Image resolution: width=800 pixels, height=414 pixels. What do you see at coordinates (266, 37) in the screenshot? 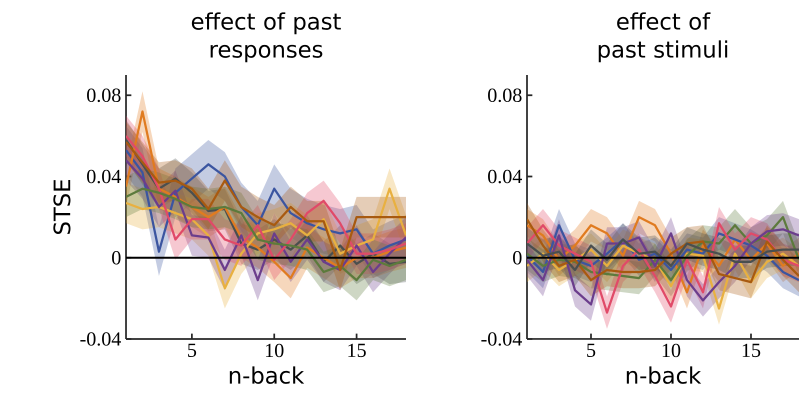
I see `chart-title: effect of past responses` at bounding box center [266, 37].